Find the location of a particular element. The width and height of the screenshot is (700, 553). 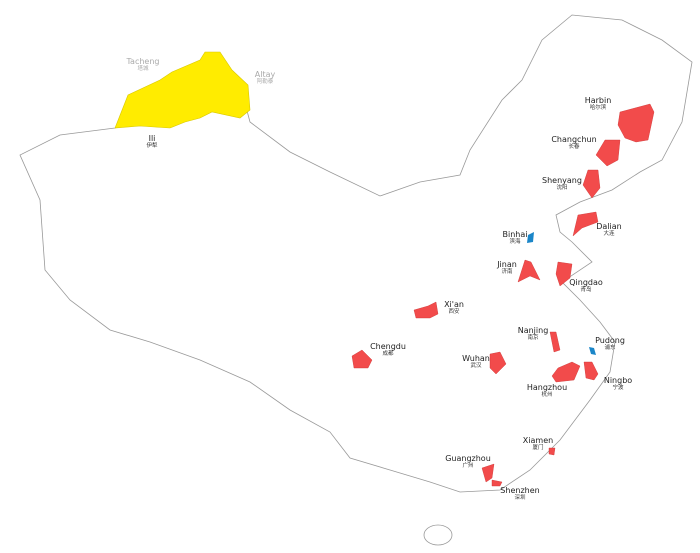

label-hangzhou: Hangzhou 杭州 is located at coordinates (547, 391).